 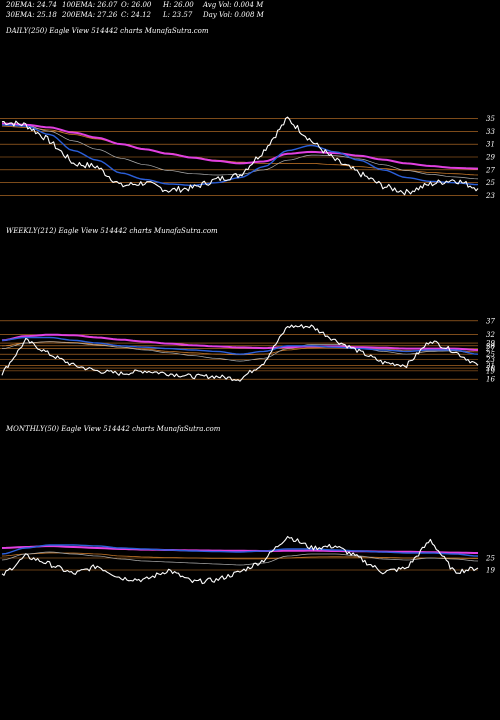 What do you see at coordinates (490, 132) in the screenshot?
I see `tick-label: 33` at bounding box center [490, 132].